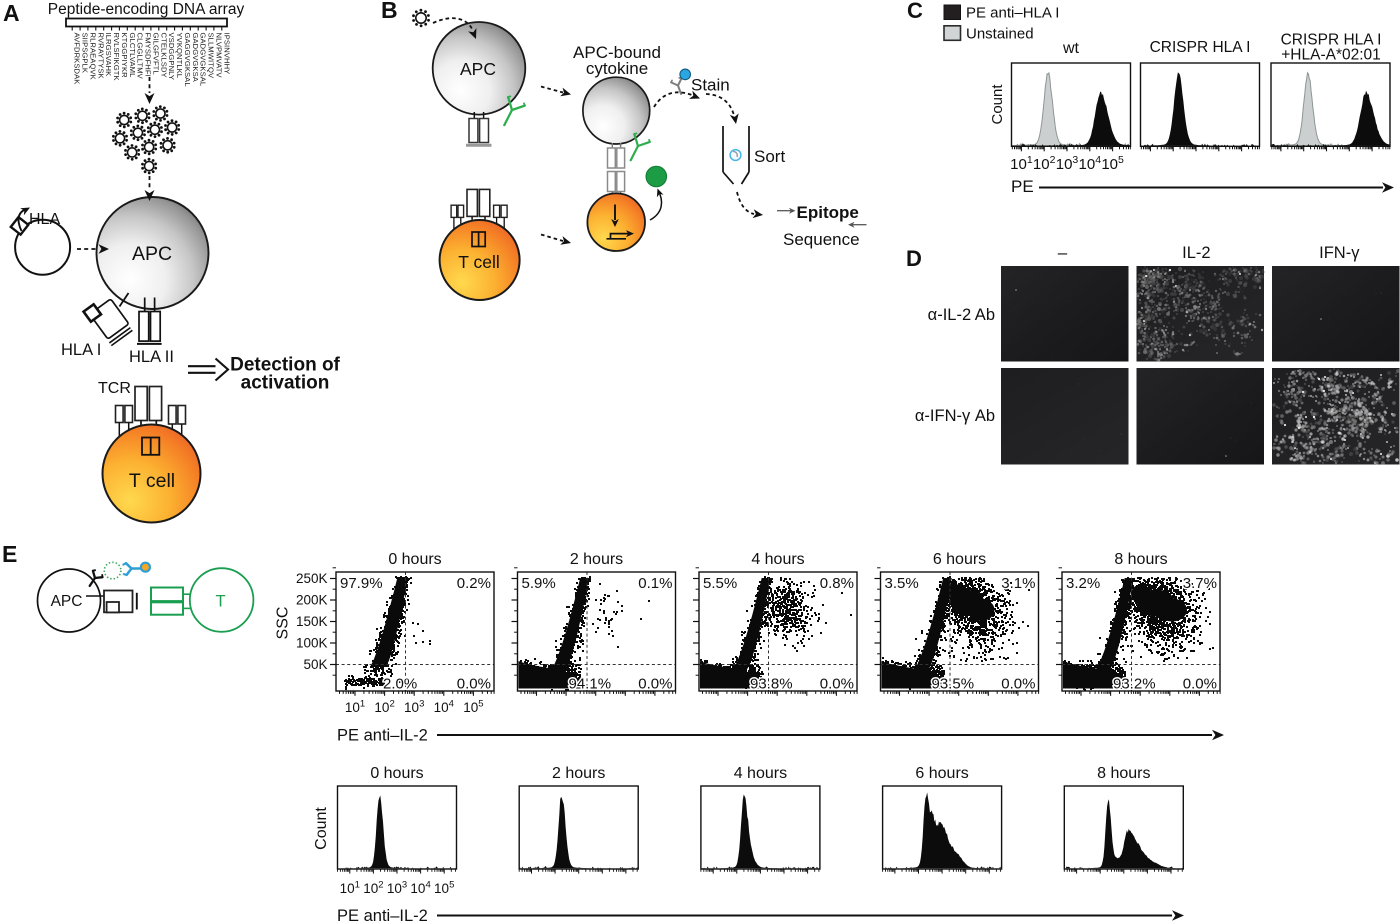 This screenshot has height=924, width=1400. What do you see at coordinates (1071, 48) in the screenshot?
I see `svg-text: wt` at bounding box center [1071, 48].